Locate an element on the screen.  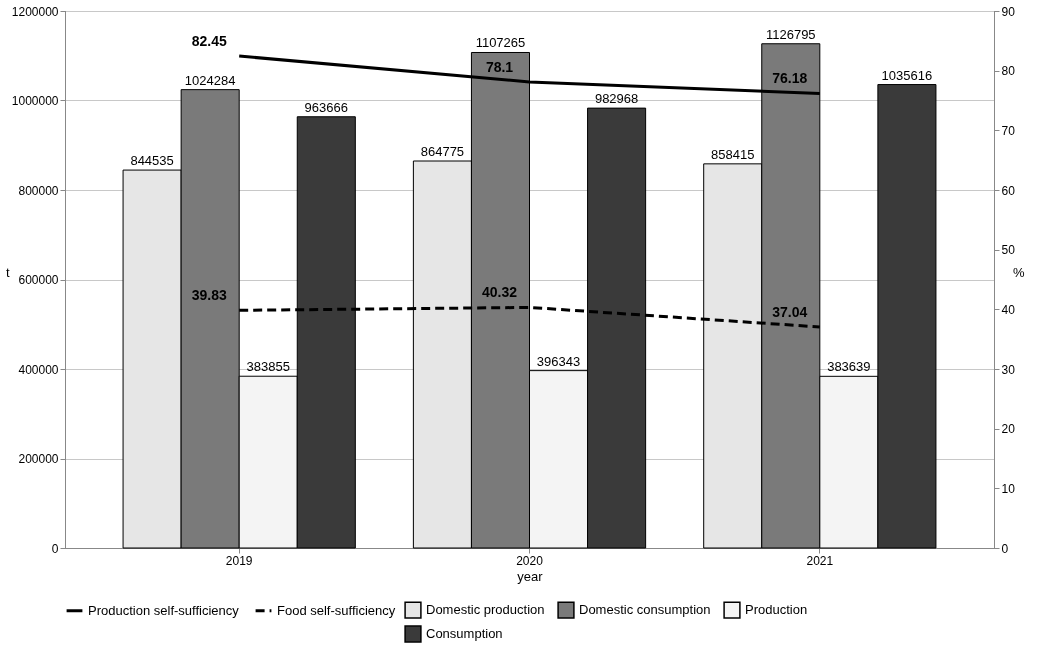
y-tick-label: 800000 is located at coordinates (38, 190).